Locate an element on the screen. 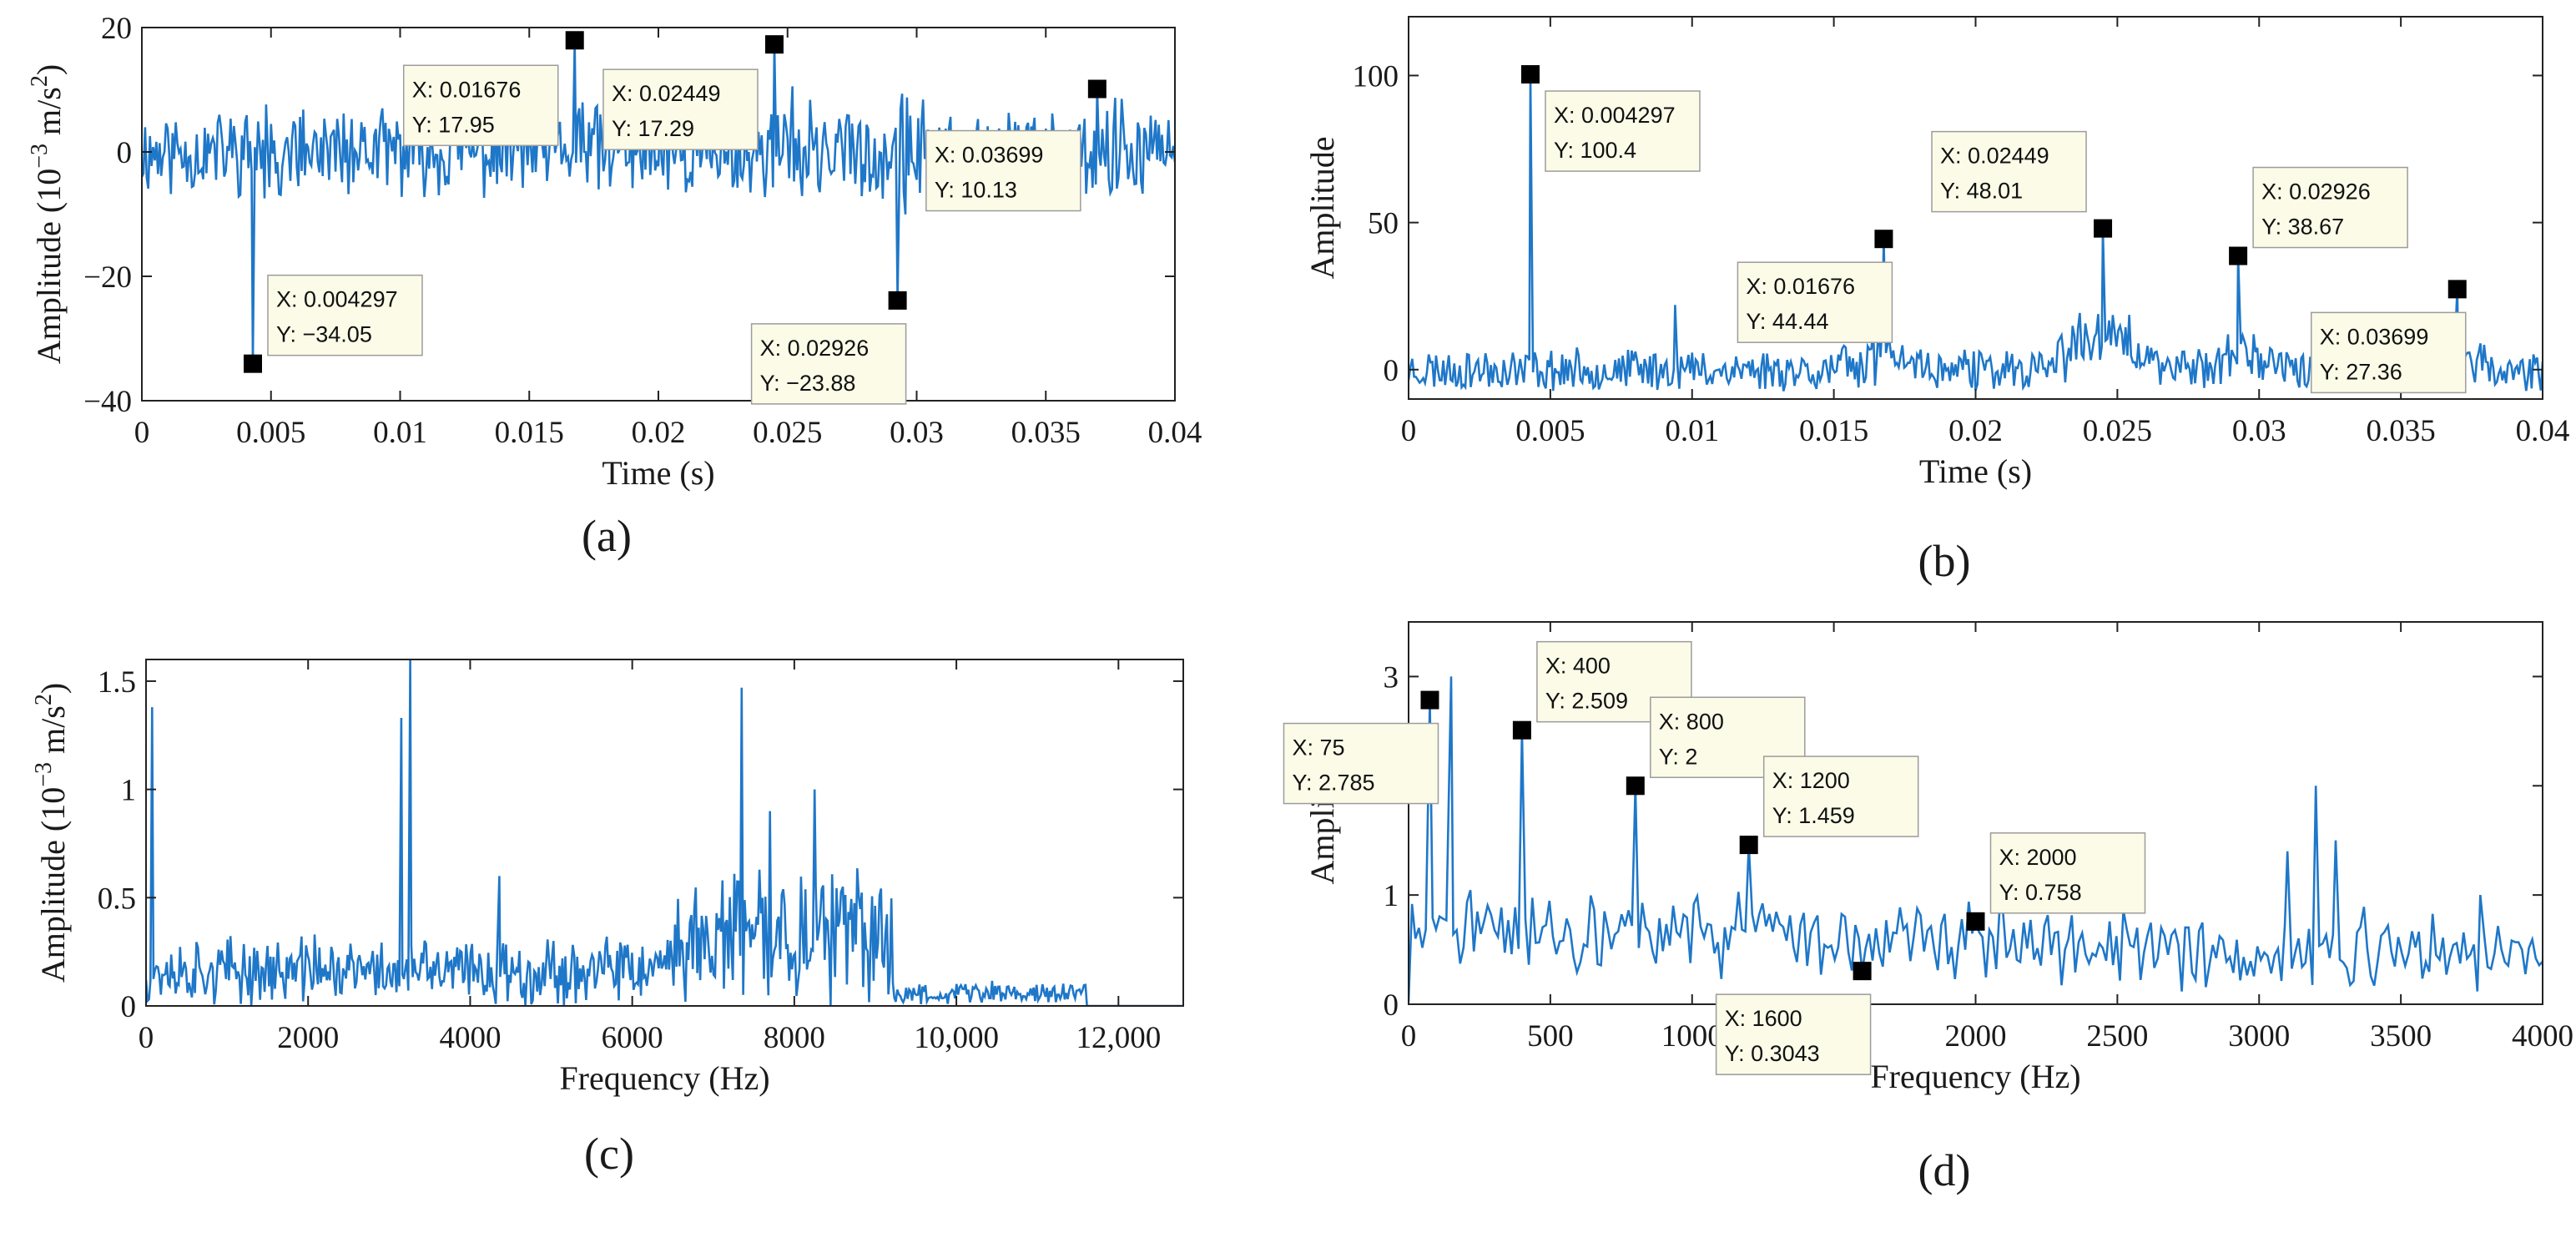 The width and height of the screenshot is (2576, 1238). x-tick-label-d: 1000 is located at coordinates (1692, 1037).